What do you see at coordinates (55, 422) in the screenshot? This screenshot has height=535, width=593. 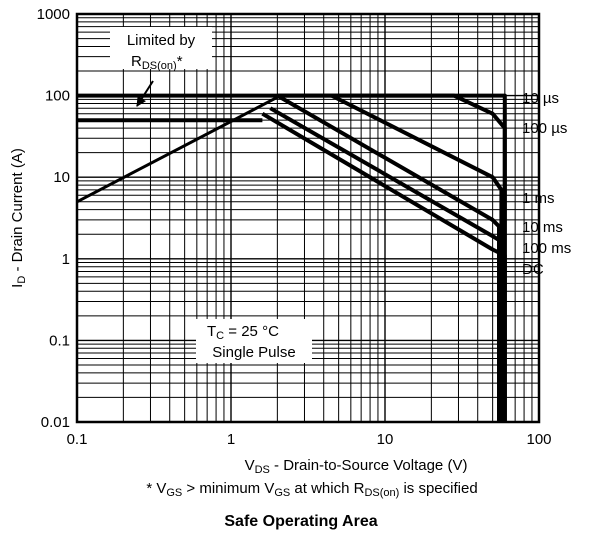 I see `y-tick-label: 0.01` at bounding box center [55, 422].